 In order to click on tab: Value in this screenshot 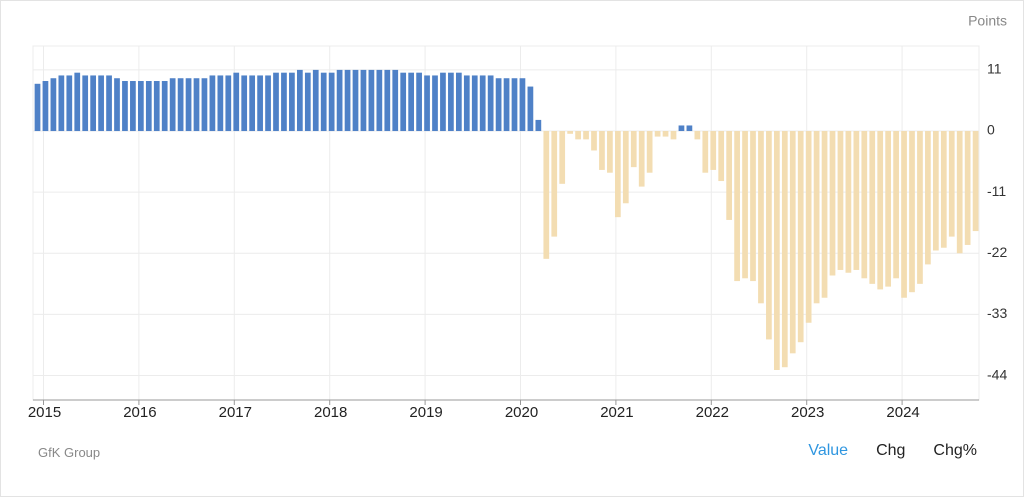, I will do `click(828, 450)`.